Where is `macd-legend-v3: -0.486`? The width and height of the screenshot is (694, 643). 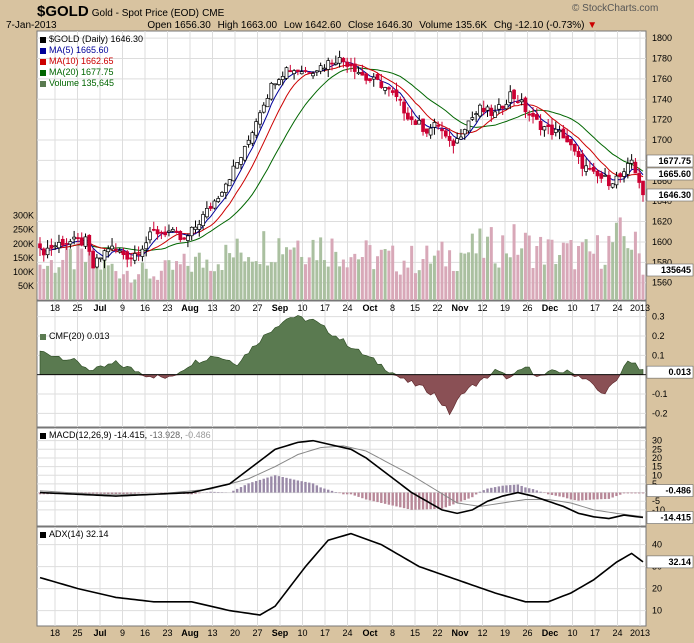 macd-legend-v3: -0.486 is located at coordinates (198, 435).